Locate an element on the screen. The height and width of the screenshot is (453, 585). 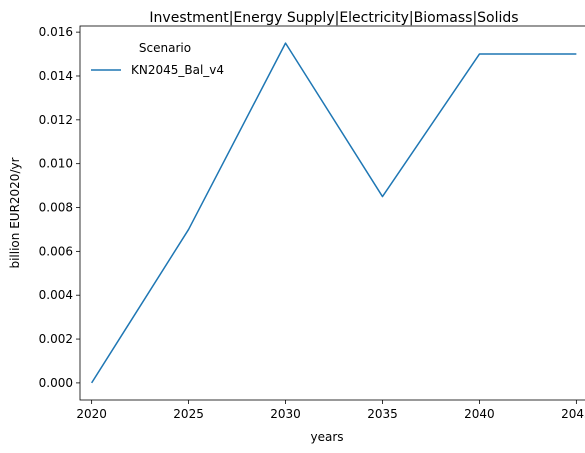
legend: Scenario KN2045_Bal_v4 is located at coordinates (157, 59).